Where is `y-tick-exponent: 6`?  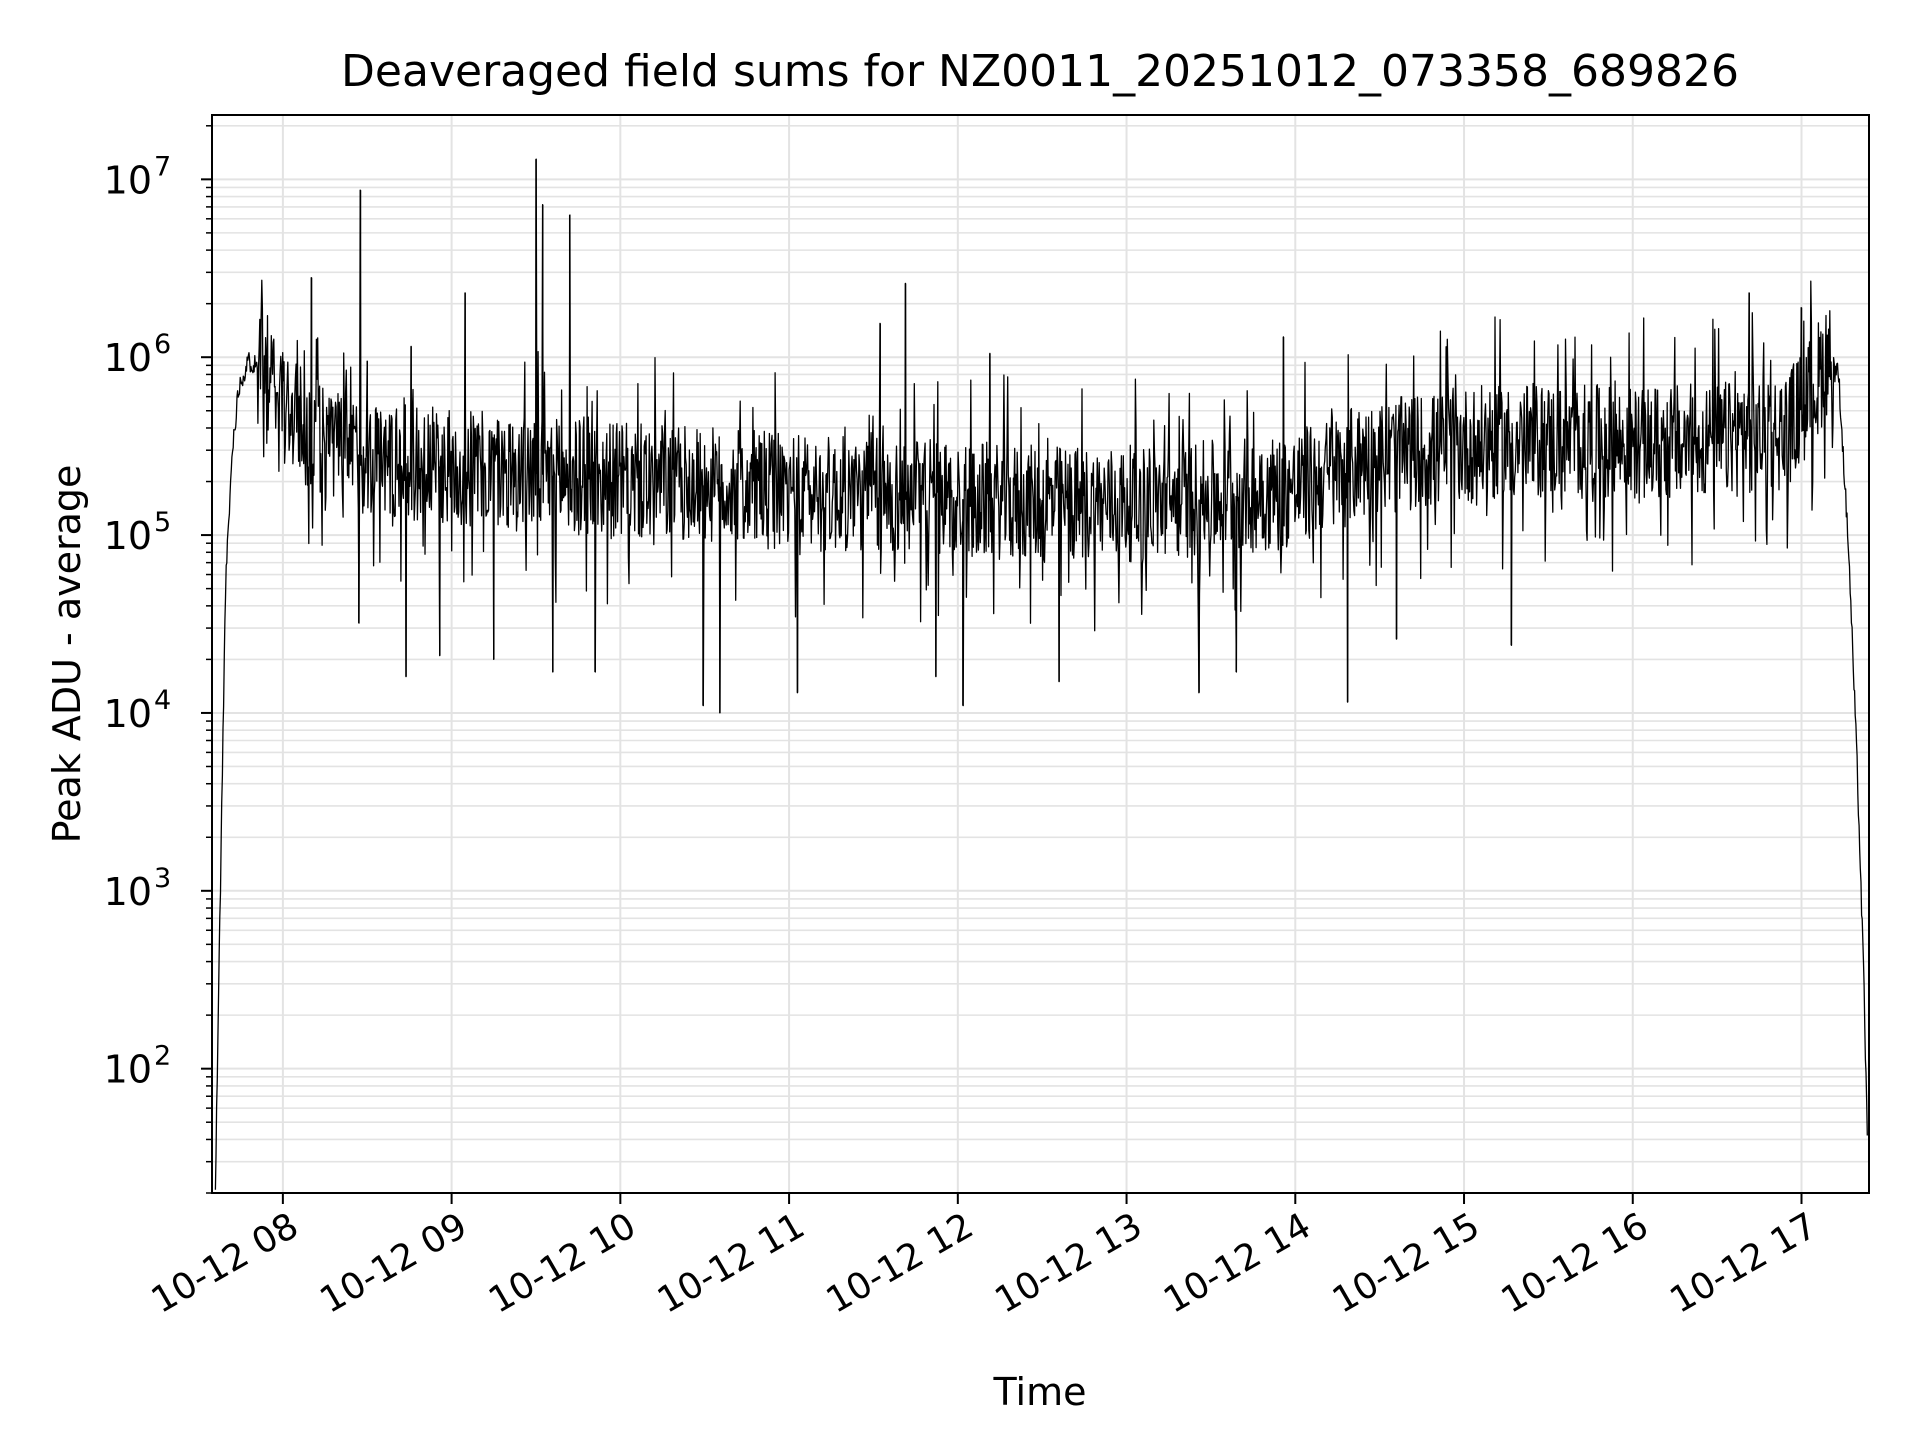
y-tick-exponent: 6 is located at coordinates (162, 344).